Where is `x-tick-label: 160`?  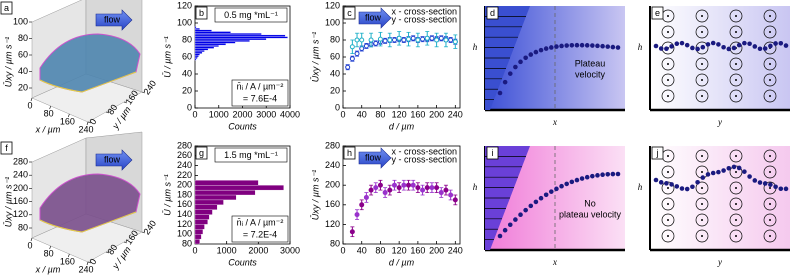
x-tick-label: 160 is located at coordinates (417, 114).